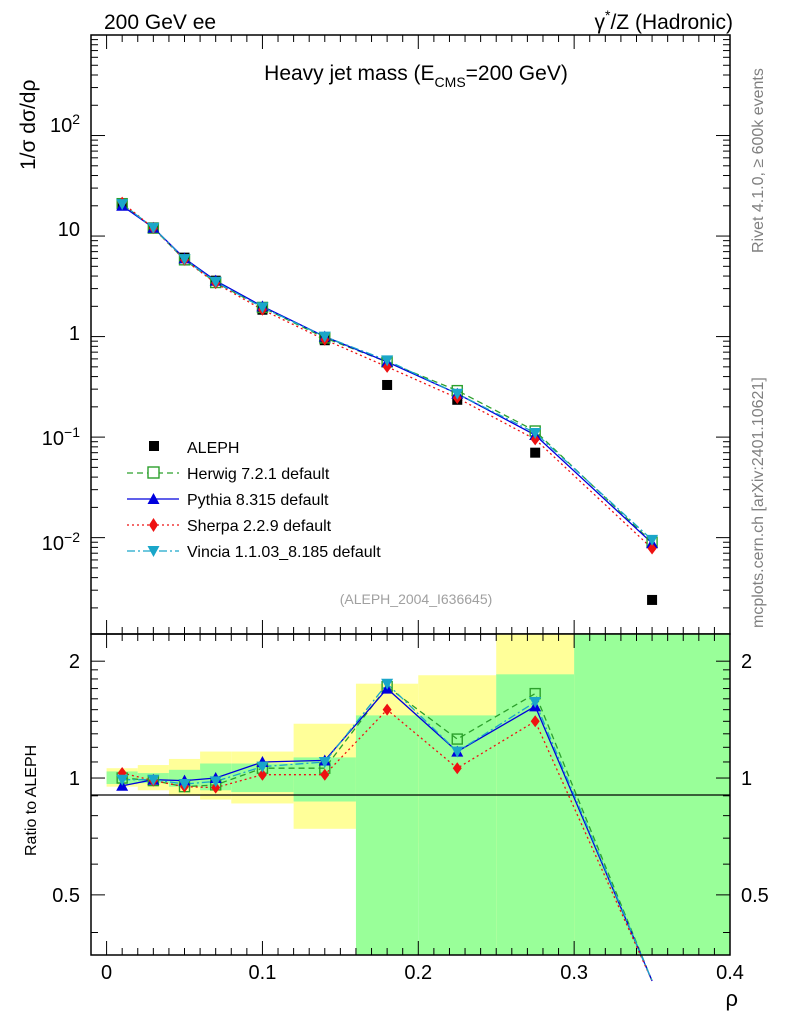  I want to click on ratio-ytick-label-1: 1, so click(74, 779).